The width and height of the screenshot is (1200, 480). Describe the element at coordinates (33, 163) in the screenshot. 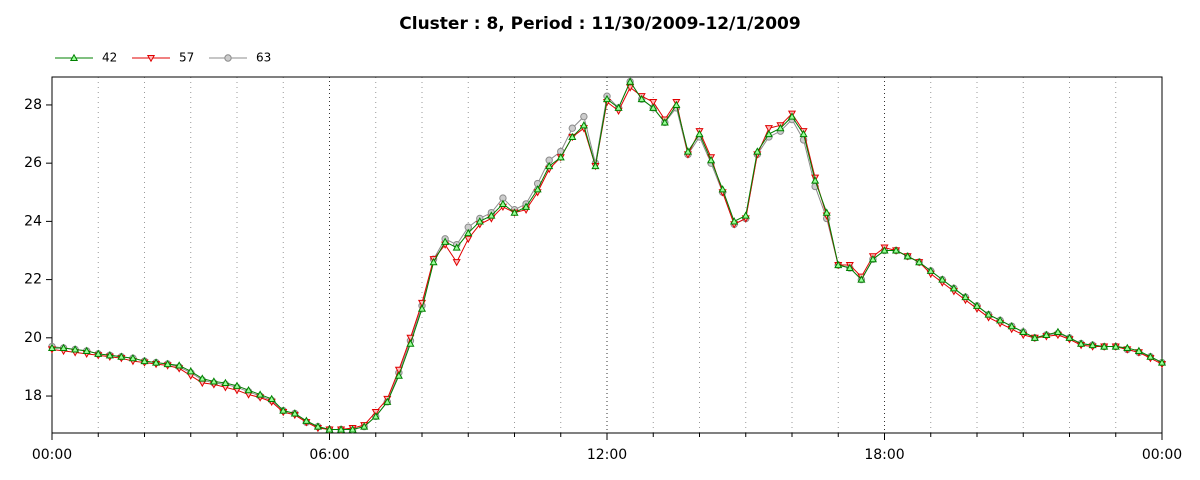

I see `y-tick-label: 26` at that location.